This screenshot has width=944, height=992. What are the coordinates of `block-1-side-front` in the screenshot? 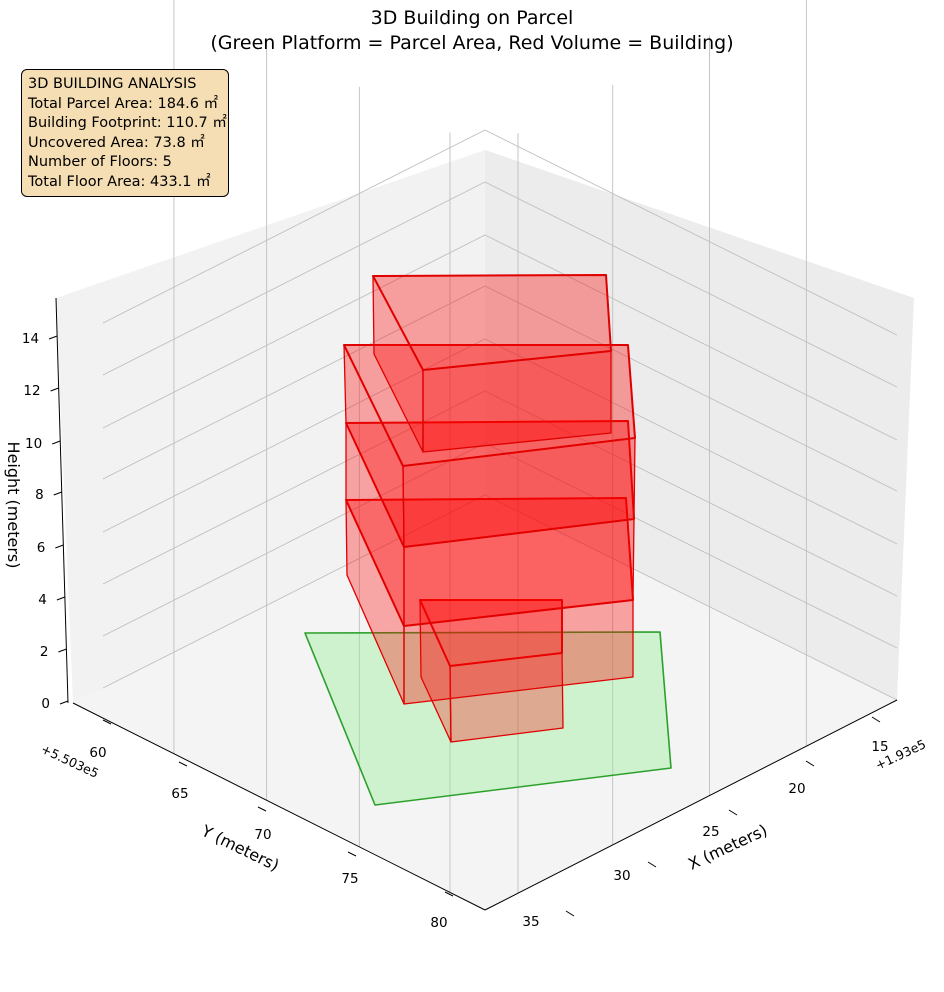 It's located at (506, 697).